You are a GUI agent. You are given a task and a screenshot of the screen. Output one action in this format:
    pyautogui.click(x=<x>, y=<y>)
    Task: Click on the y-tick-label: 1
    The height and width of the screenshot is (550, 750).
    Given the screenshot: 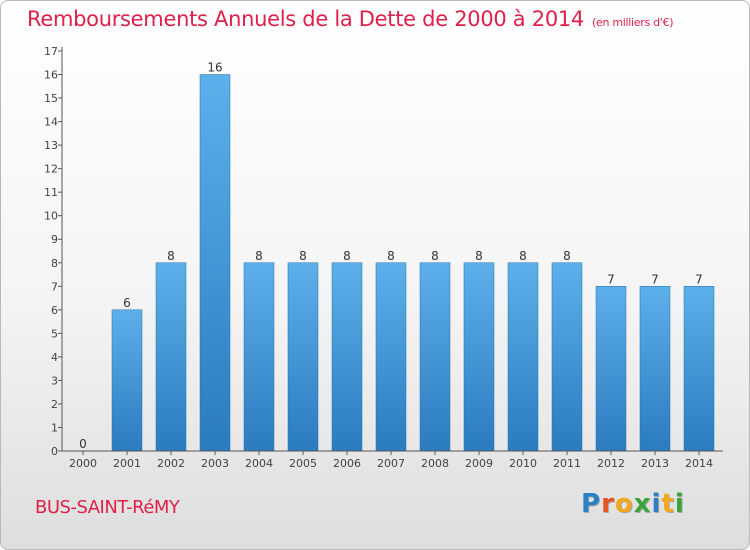 What is the action you would take?
    pyautogui.click(x=54, y=427)
    